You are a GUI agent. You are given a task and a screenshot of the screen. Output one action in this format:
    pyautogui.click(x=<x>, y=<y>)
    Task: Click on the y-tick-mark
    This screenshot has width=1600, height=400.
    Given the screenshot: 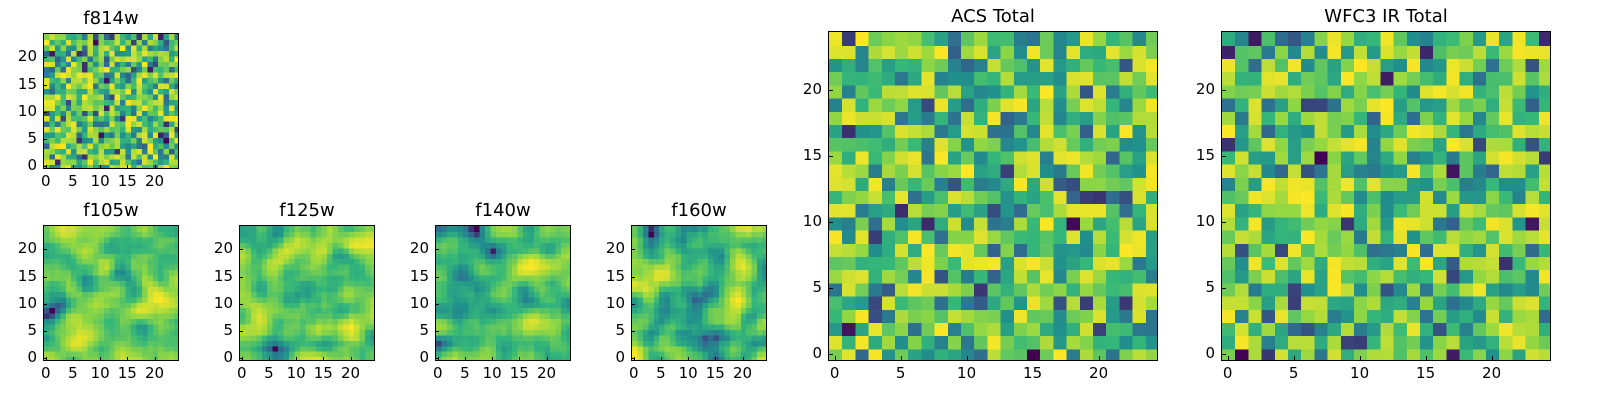 What is the action you would take?
    pyautogui.click(x=437, y=359)
    